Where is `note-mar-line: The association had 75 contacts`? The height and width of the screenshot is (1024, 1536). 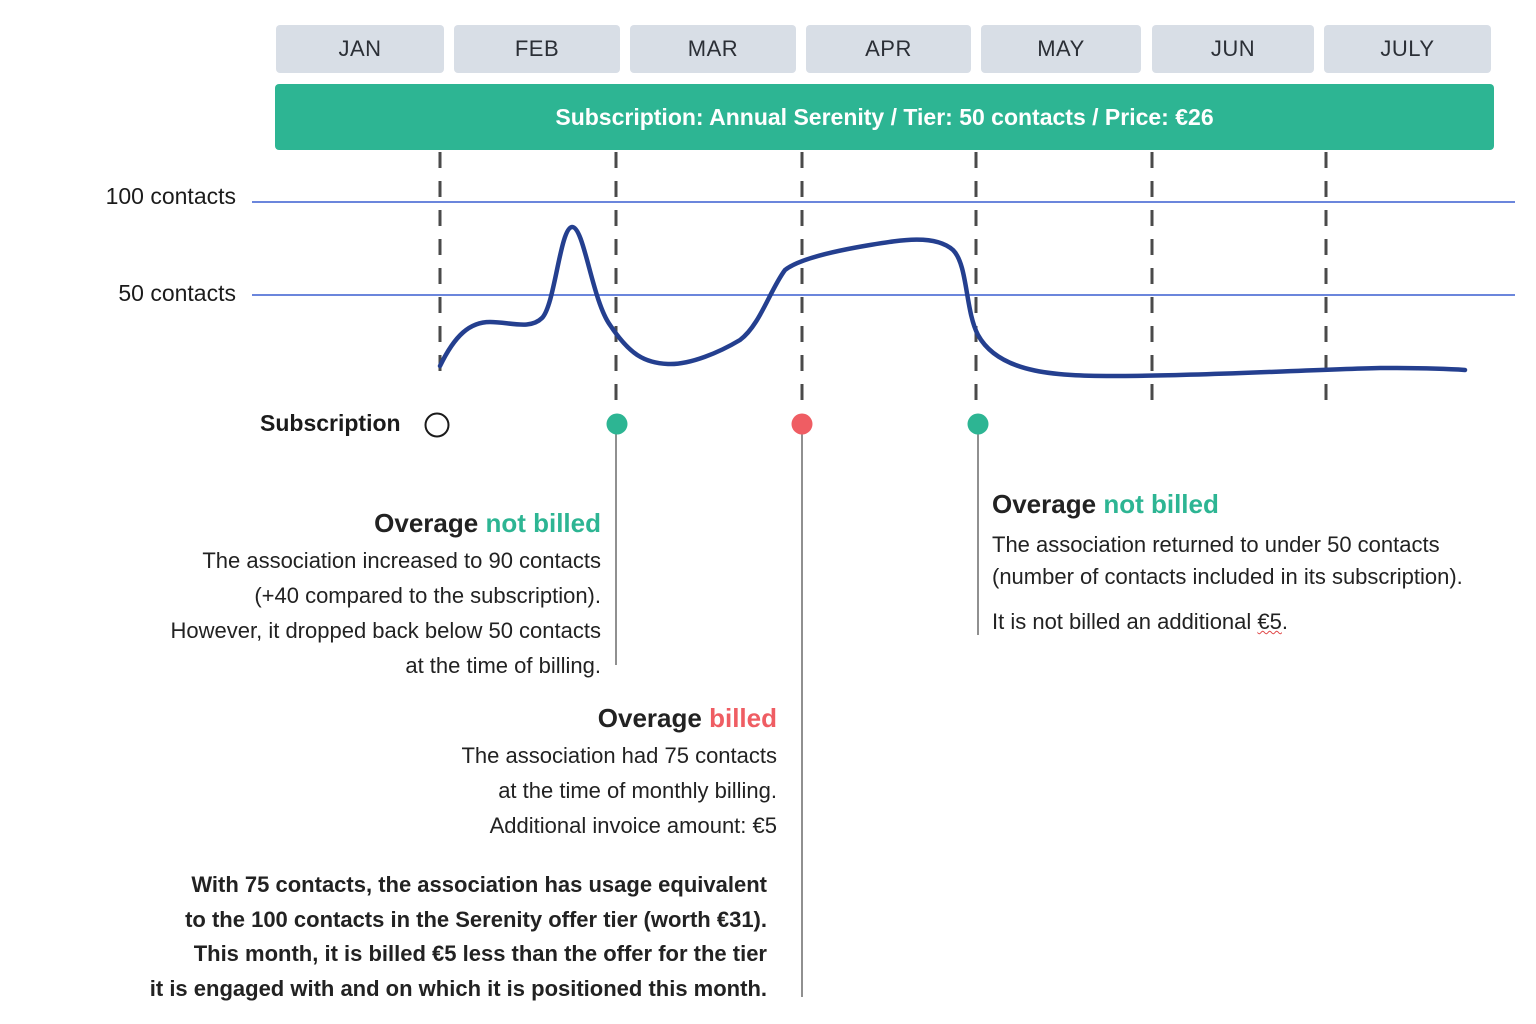 note-mar-line: The association had 75 contacts is located at coordinates (619, 755).